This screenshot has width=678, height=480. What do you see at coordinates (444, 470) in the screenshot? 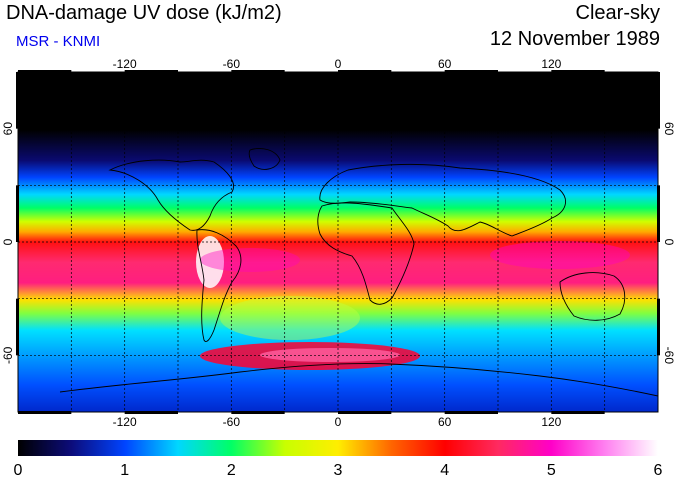
I see `colorbar-tick-label: 4` at bounding box center [444, 470].